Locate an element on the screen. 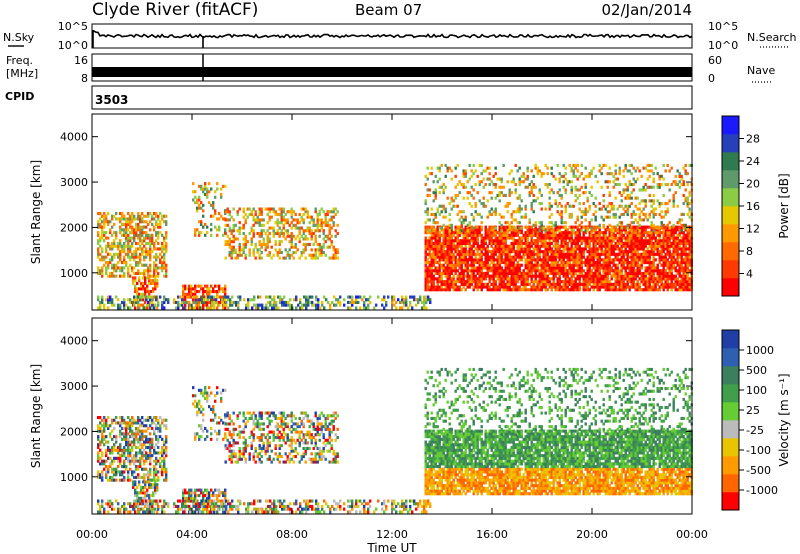 The image size is (800, 554). nsearch-tick-top: 10^5 is located at coordinates (723, 26).